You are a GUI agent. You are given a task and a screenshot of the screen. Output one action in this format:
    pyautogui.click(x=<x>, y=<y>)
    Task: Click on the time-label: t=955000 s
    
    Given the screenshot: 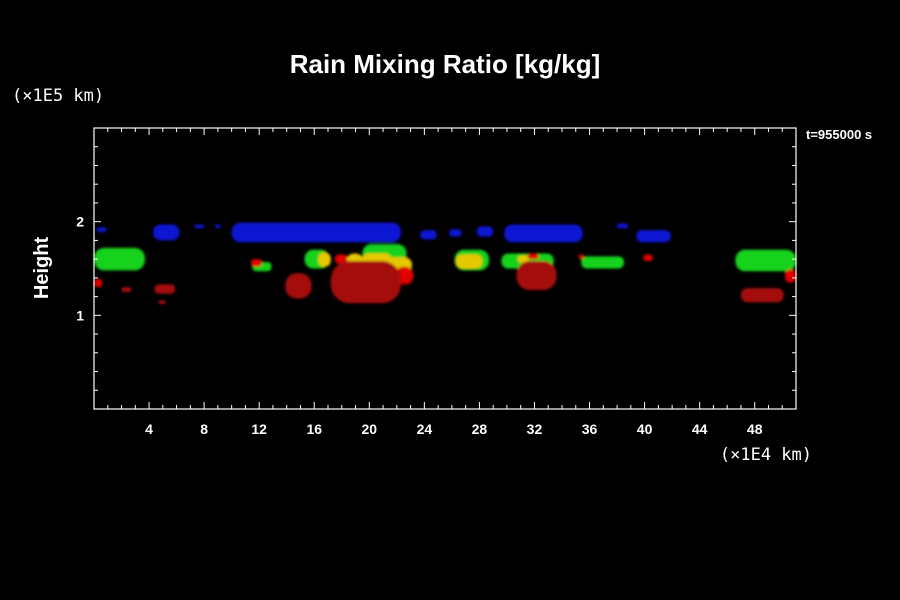 What is the action you would take?
    pyautogui.click(x=839, y=134)
    